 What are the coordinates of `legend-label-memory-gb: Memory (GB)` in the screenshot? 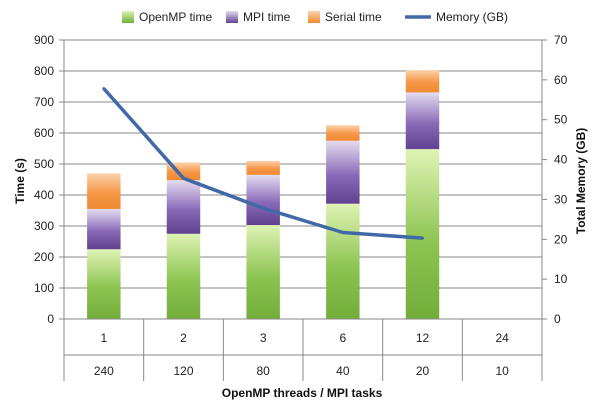 It's located at (472, 17).